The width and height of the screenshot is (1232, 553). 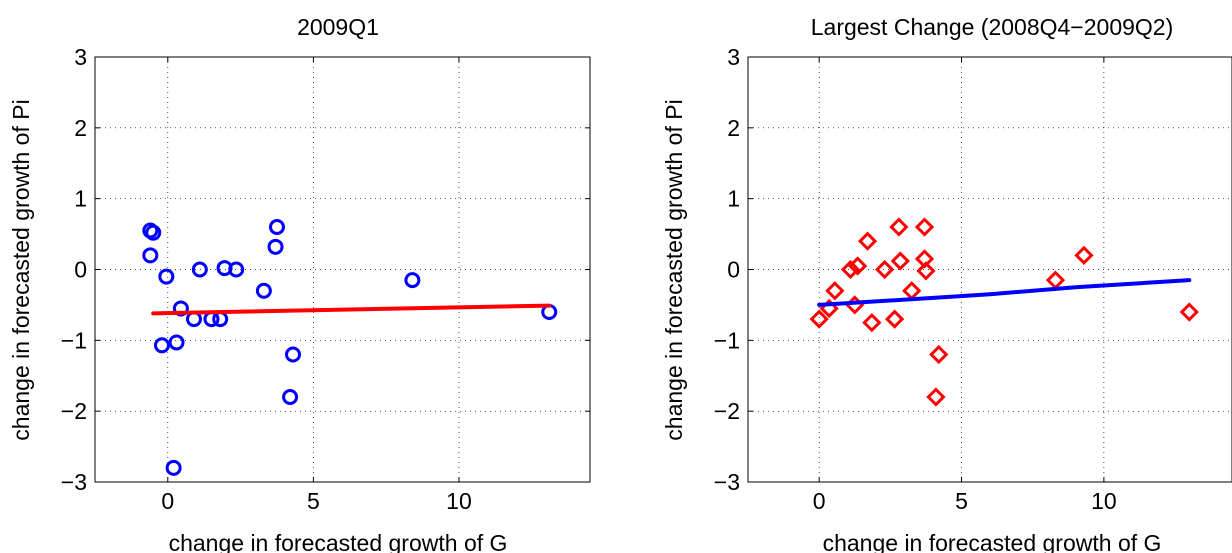 I want to click on chart-title: Largest Change (2008Q4−2009Q2), so click(x=992, y=27).